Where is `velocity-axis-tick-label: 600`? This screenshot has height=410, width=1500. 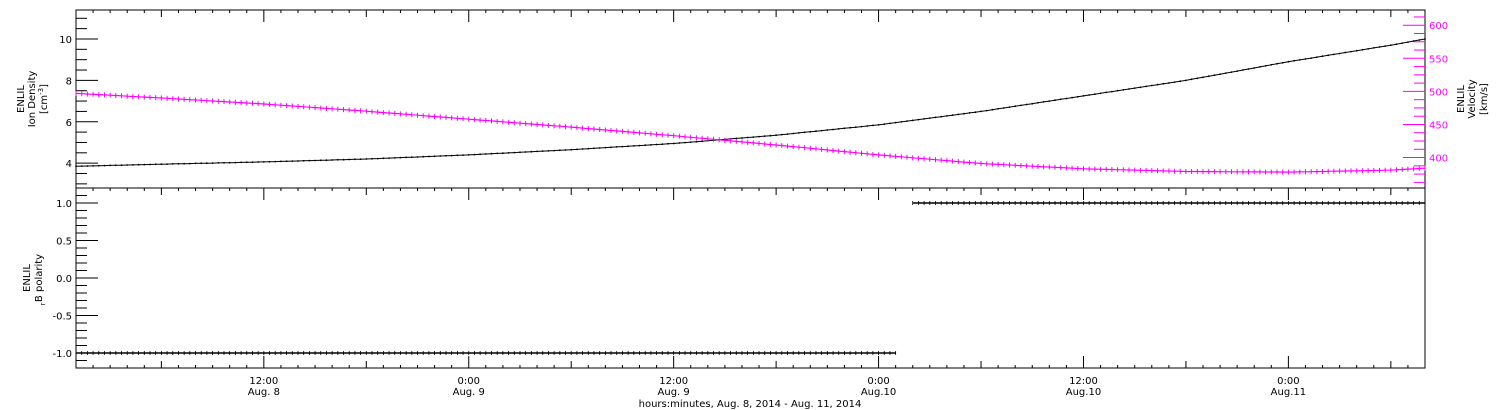 velocity-axis-tick-label: 600 is located at coordinates (1438, 26).